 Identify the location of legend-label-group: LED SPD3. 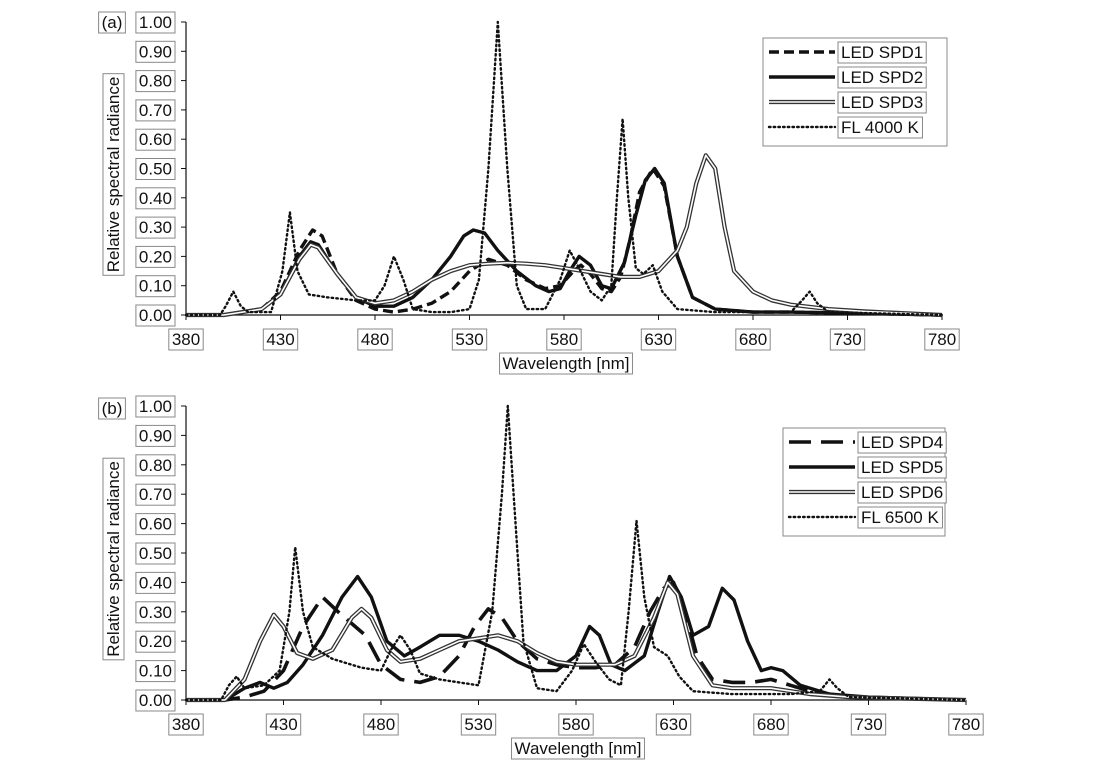
(882, 102).